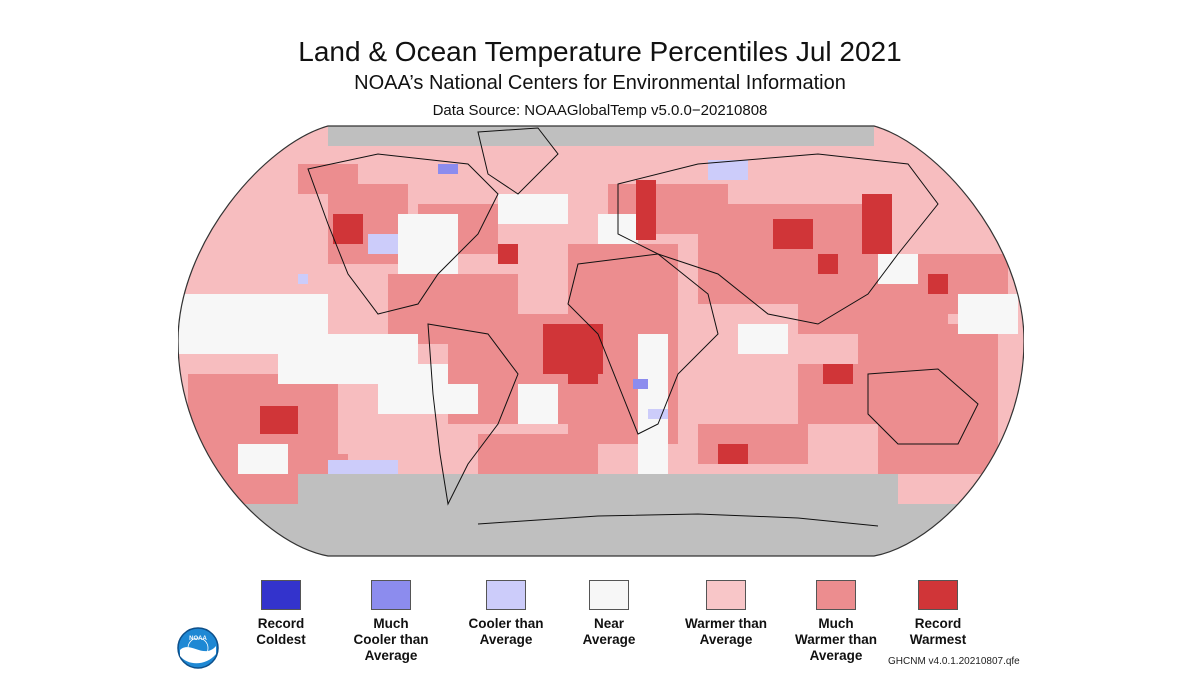 This screenshot has height=675, width=1200. I want to click on legend-item-much-cooler: Much Cooler than Average, so click(391, 622).